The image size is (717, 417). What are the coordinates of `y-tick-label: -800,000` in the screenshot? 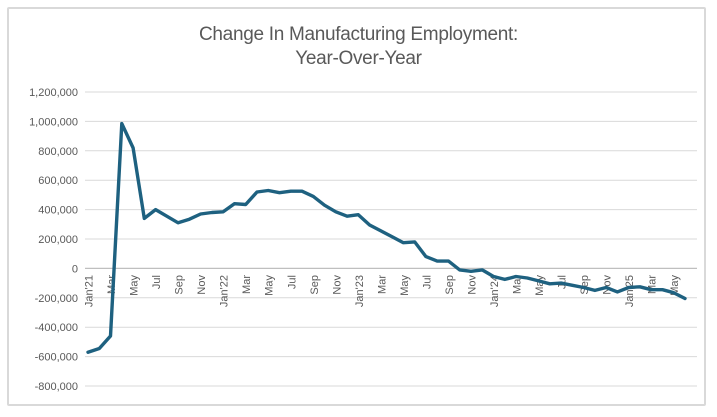 It's located at (56, 387).